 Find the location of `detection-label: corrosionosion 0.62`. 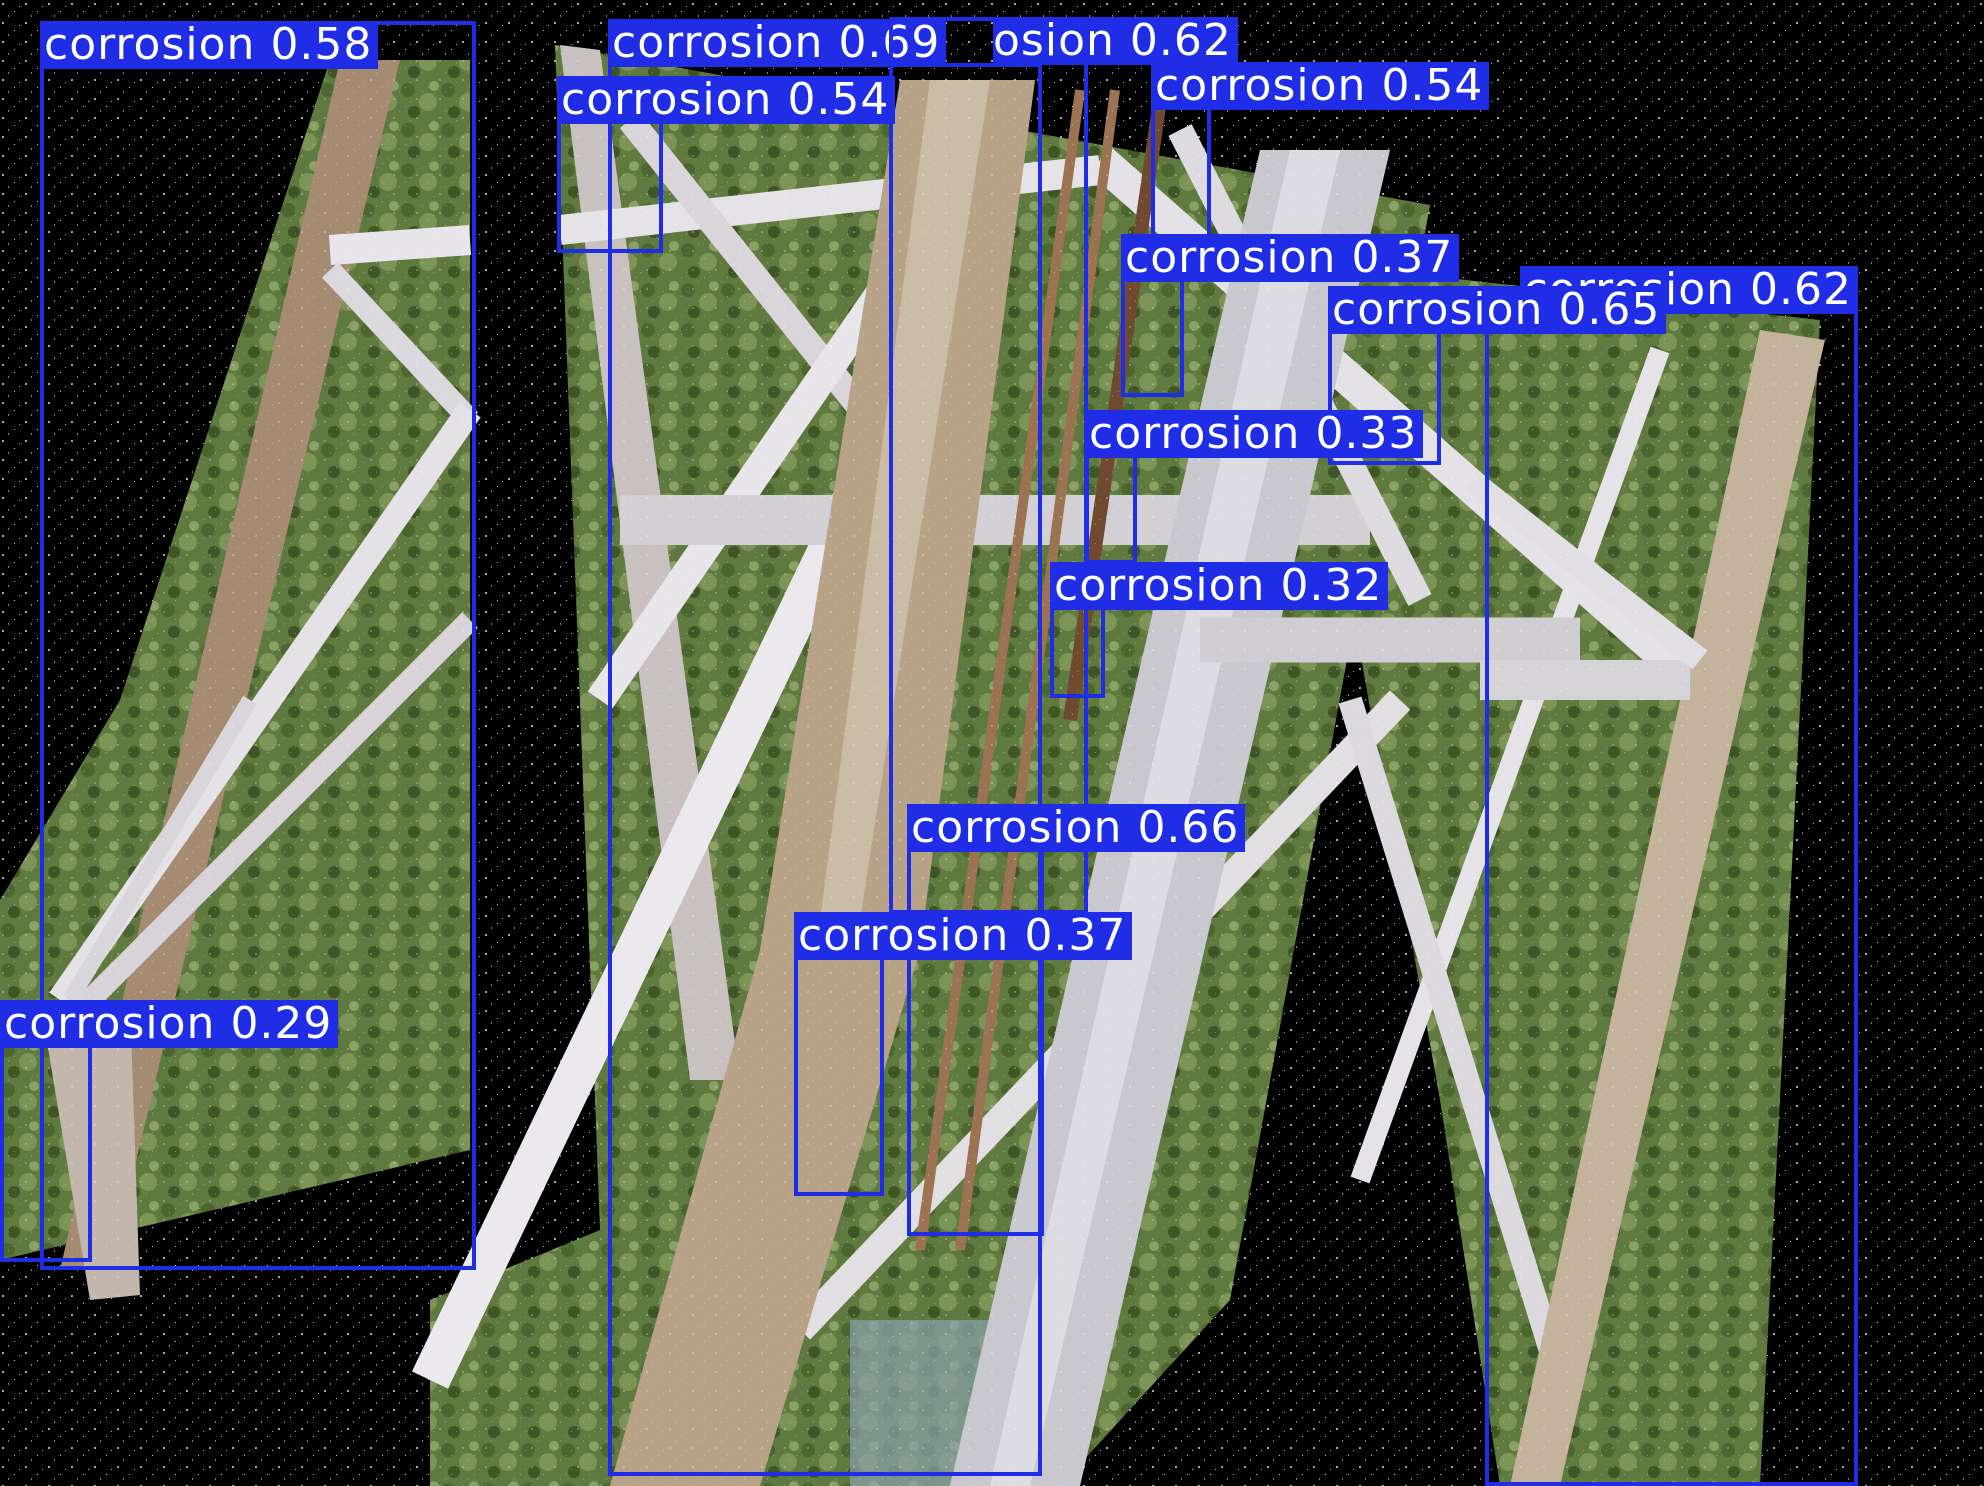

detection-label: corrosionosion 0.62 is located at coordinates (1115, 41).